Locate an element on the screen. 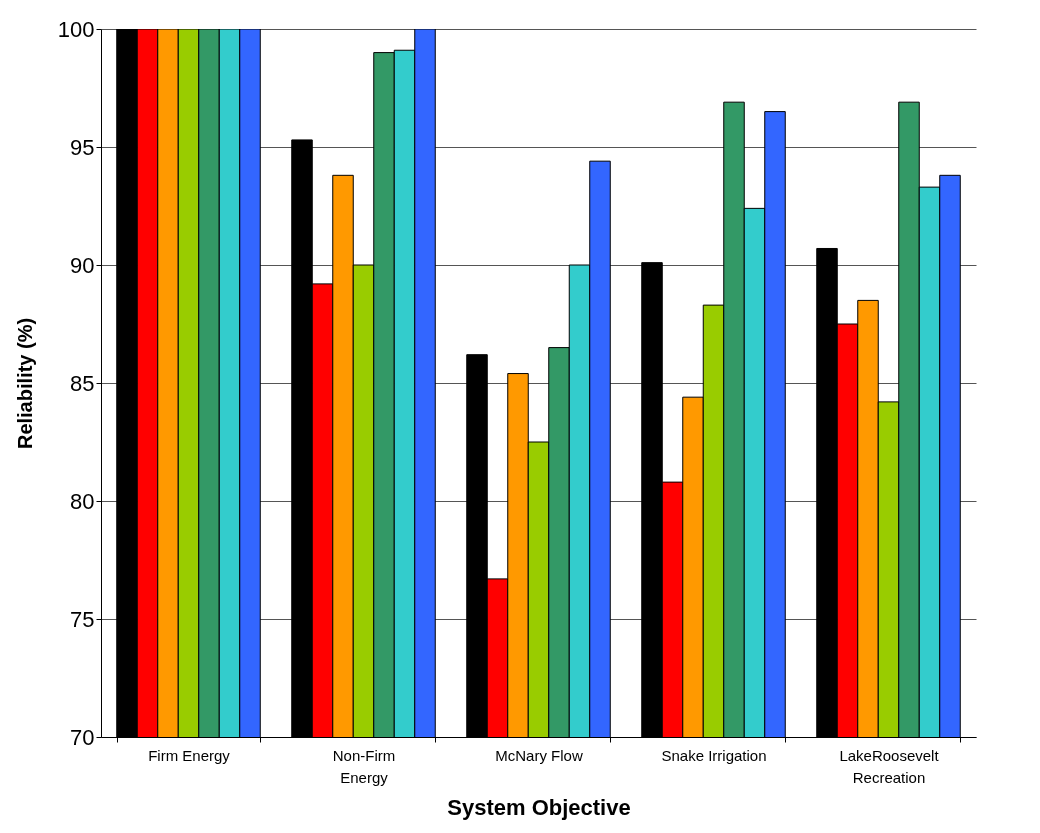 This screenshot has width=1040, height=833. y-tick-label: 90 is located at coordinates (82, 265).